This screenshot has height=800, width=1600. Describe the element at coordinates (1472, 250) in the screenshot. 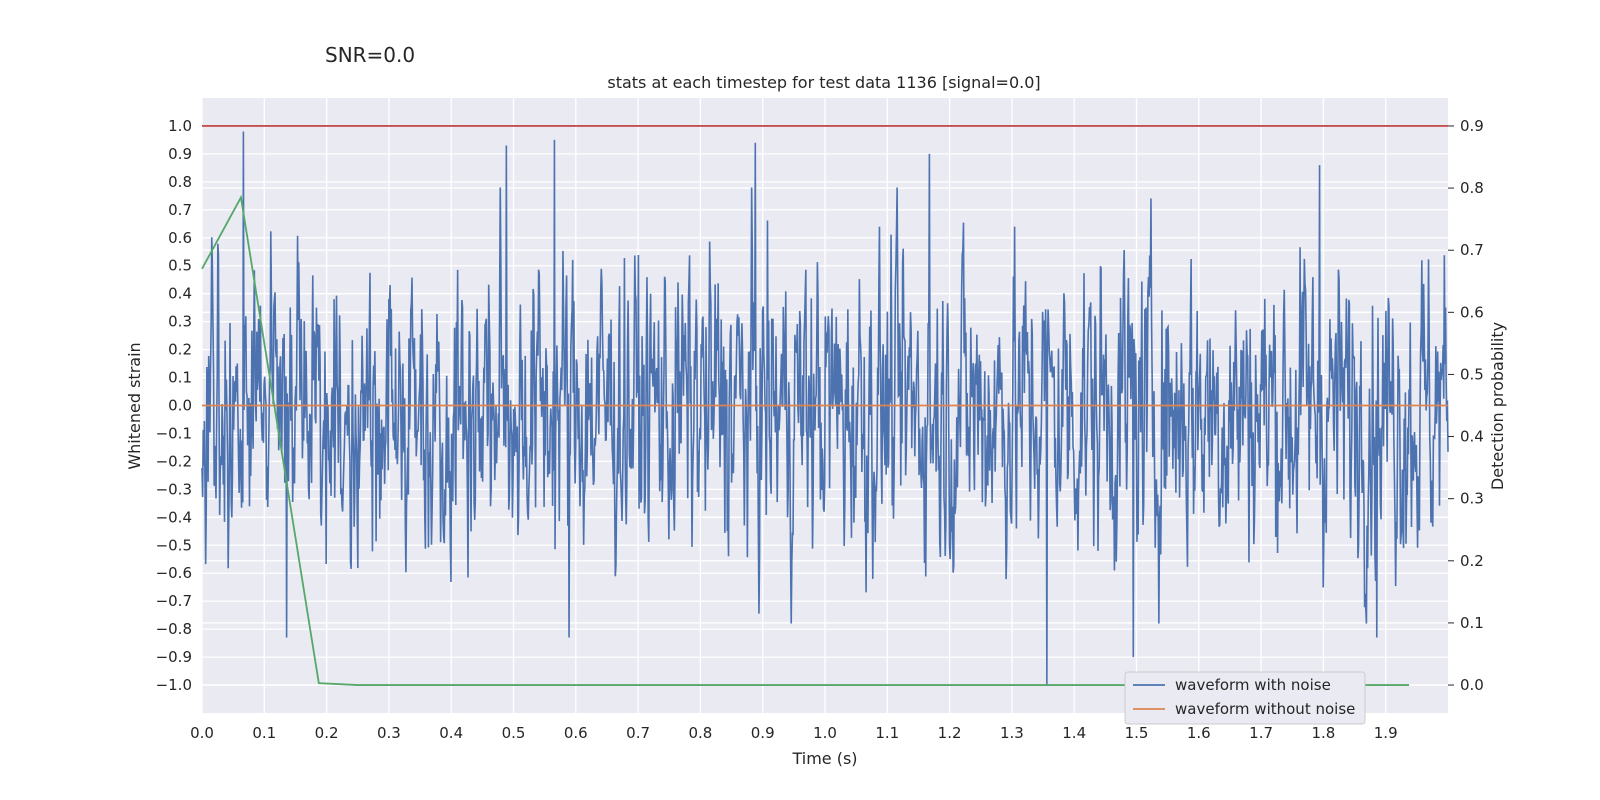

I see `y2-tick-label: 0.7` at that location.